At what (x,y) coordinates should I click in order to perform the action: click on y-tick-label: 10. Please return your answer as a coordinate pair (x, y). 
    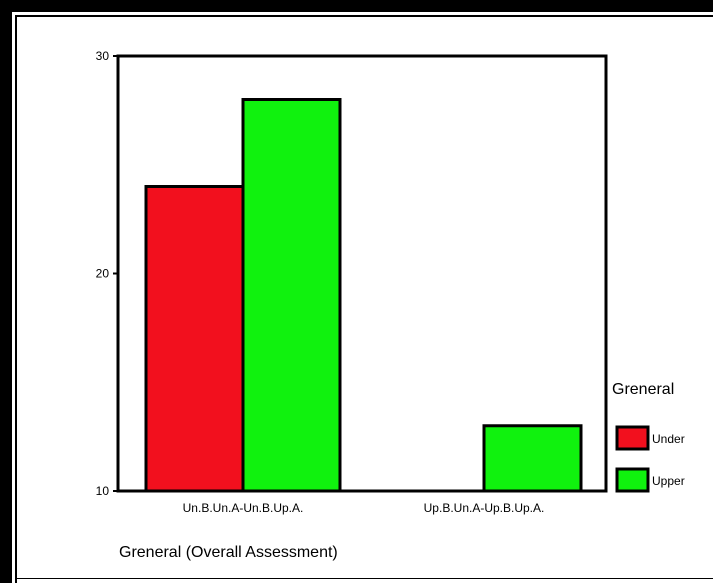
    Looking at the image, I should click on (103, 491).